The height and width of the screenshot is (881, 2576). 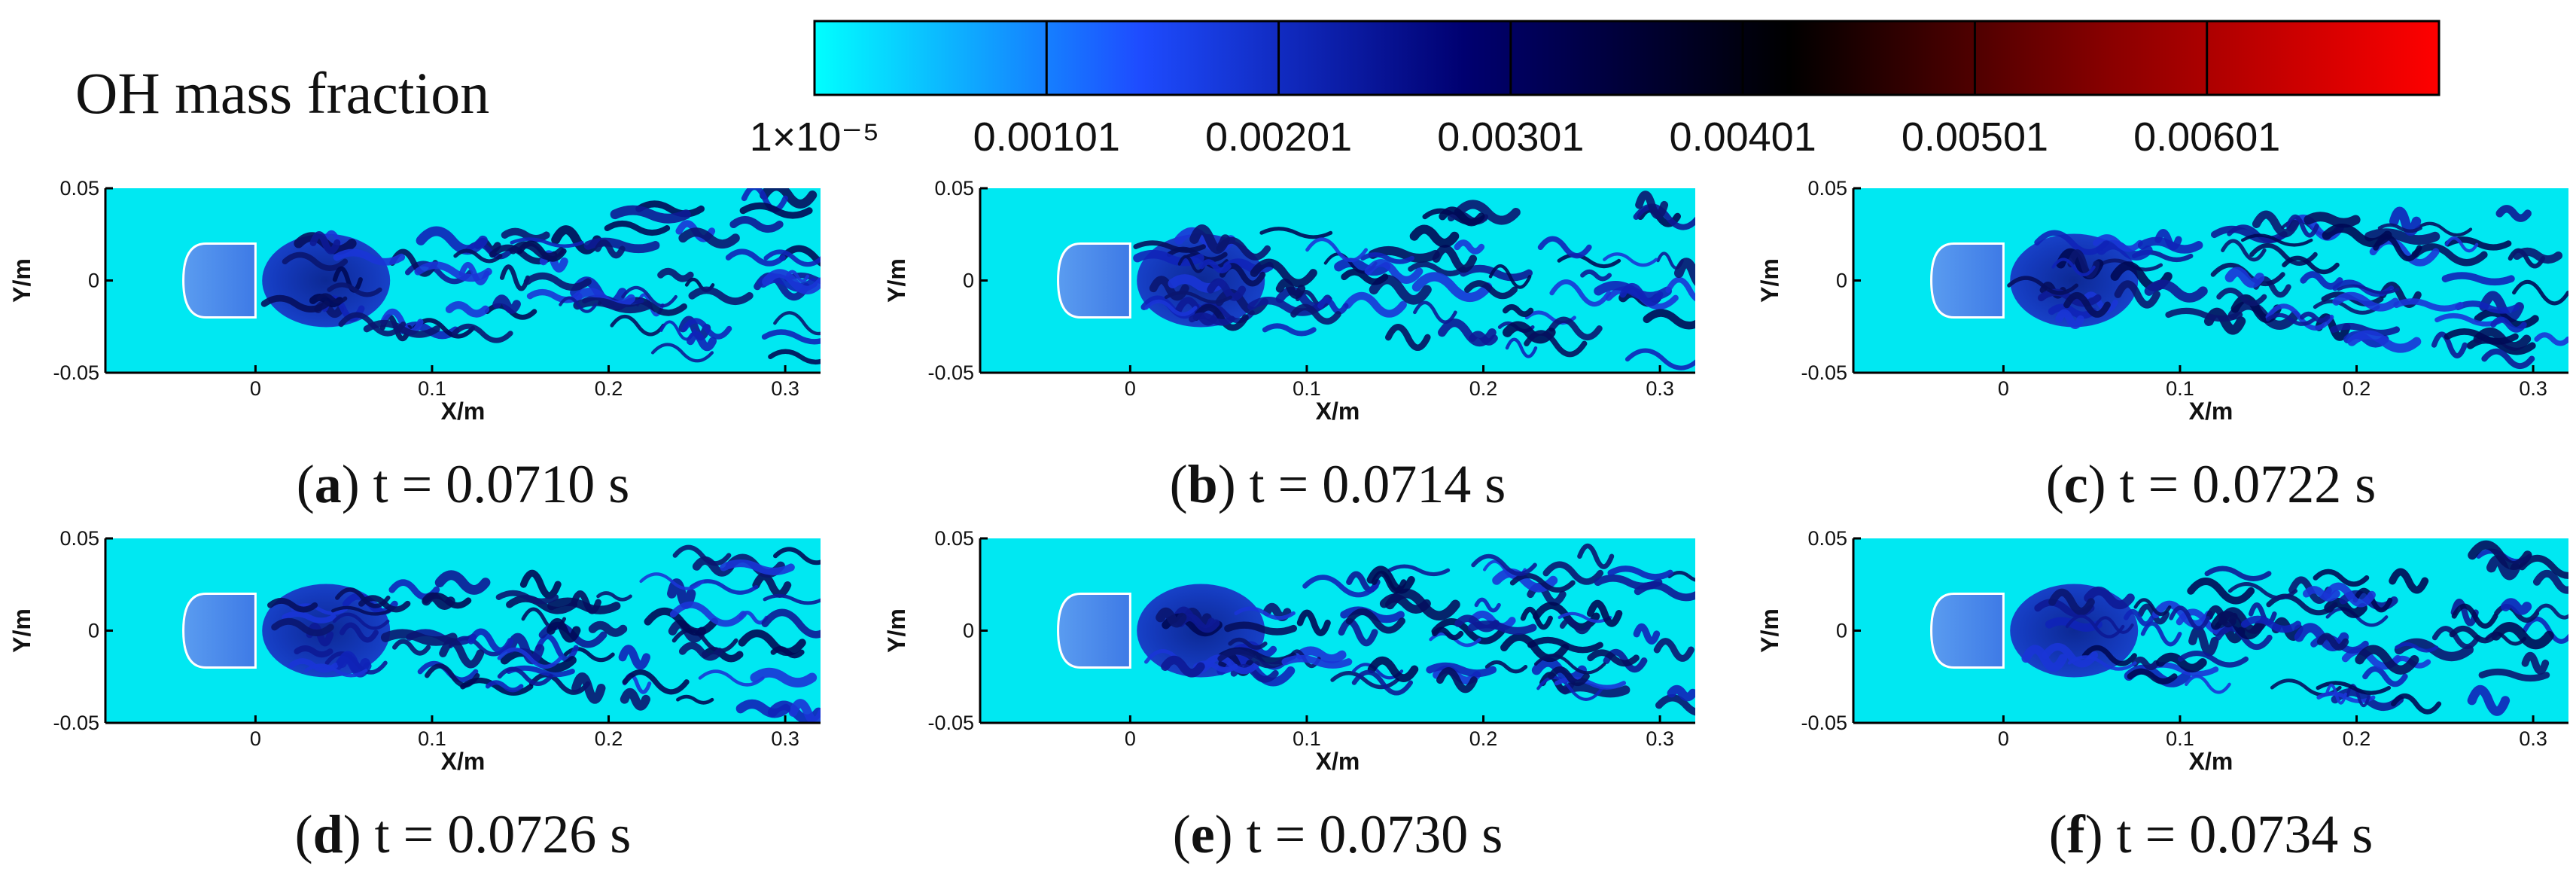 What do you see at coordinates (464, 834) in the screenshot?
I see `panel-caption: (d) t = 0.0726 s` at bounding box center [464, 834].